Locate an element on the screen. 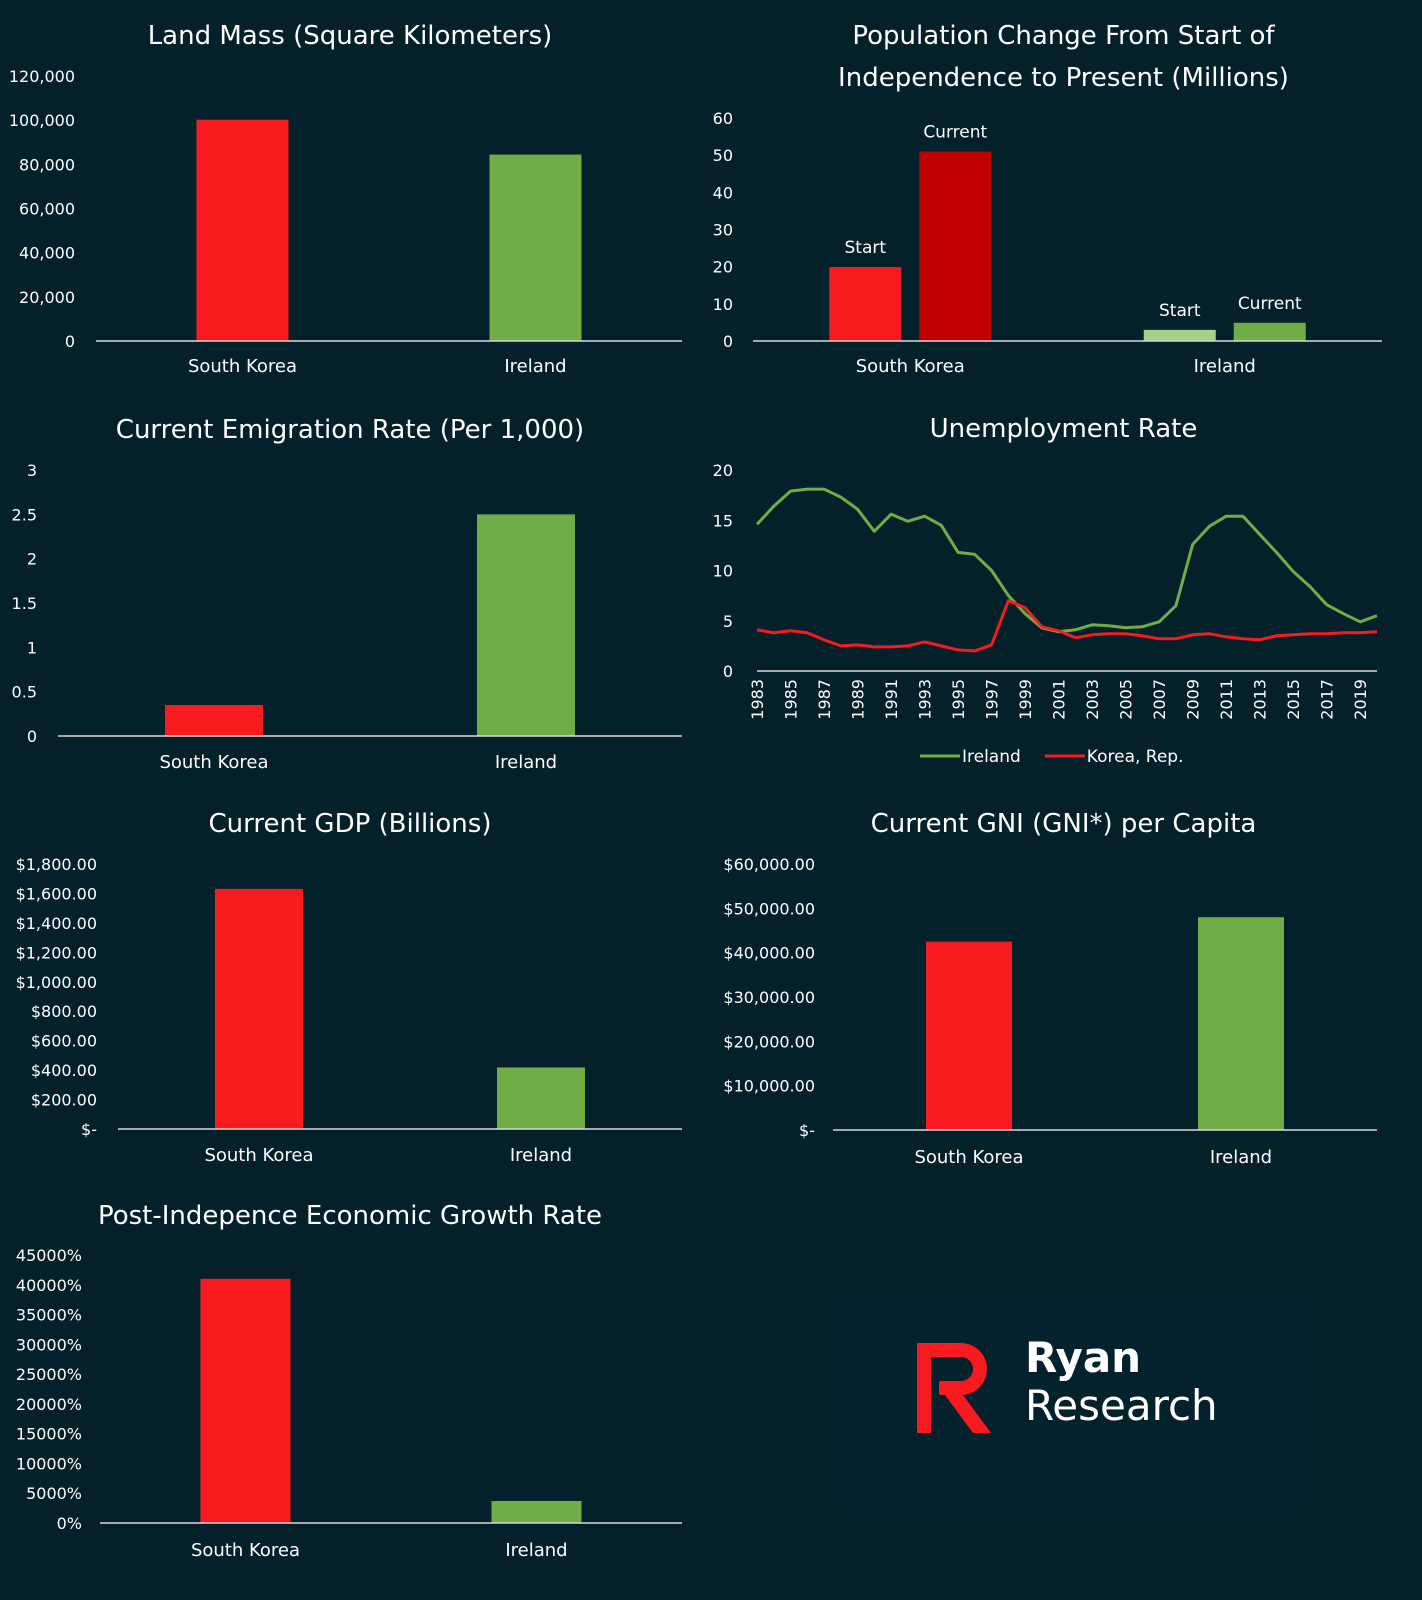 The width and height of the screenshot is (1422, 1600). y-axis-ticks: 0 10 20 30 40 50 60 is located at coordinates (723, 230).